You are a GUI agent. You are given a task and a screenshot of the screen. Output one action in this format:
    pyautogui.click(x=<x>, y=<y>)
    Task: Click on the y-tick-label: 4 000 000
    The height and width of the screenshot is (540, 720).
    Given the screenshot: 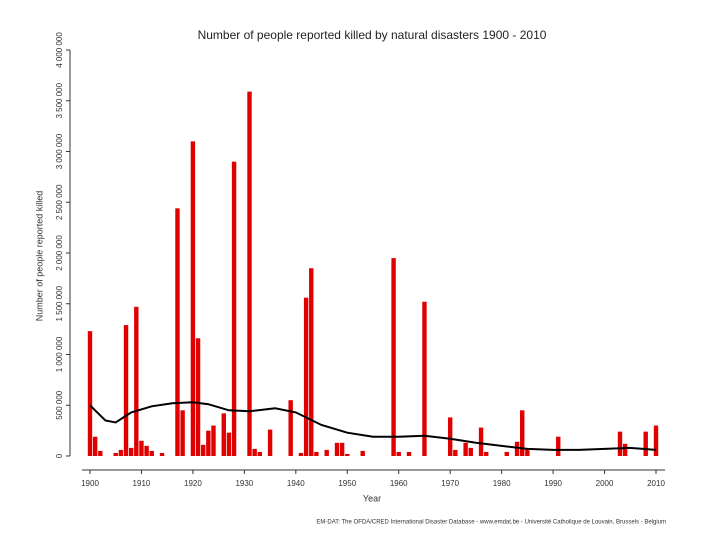 What is the action you would take?
    pyautogui.click(x=59, y=50)
    